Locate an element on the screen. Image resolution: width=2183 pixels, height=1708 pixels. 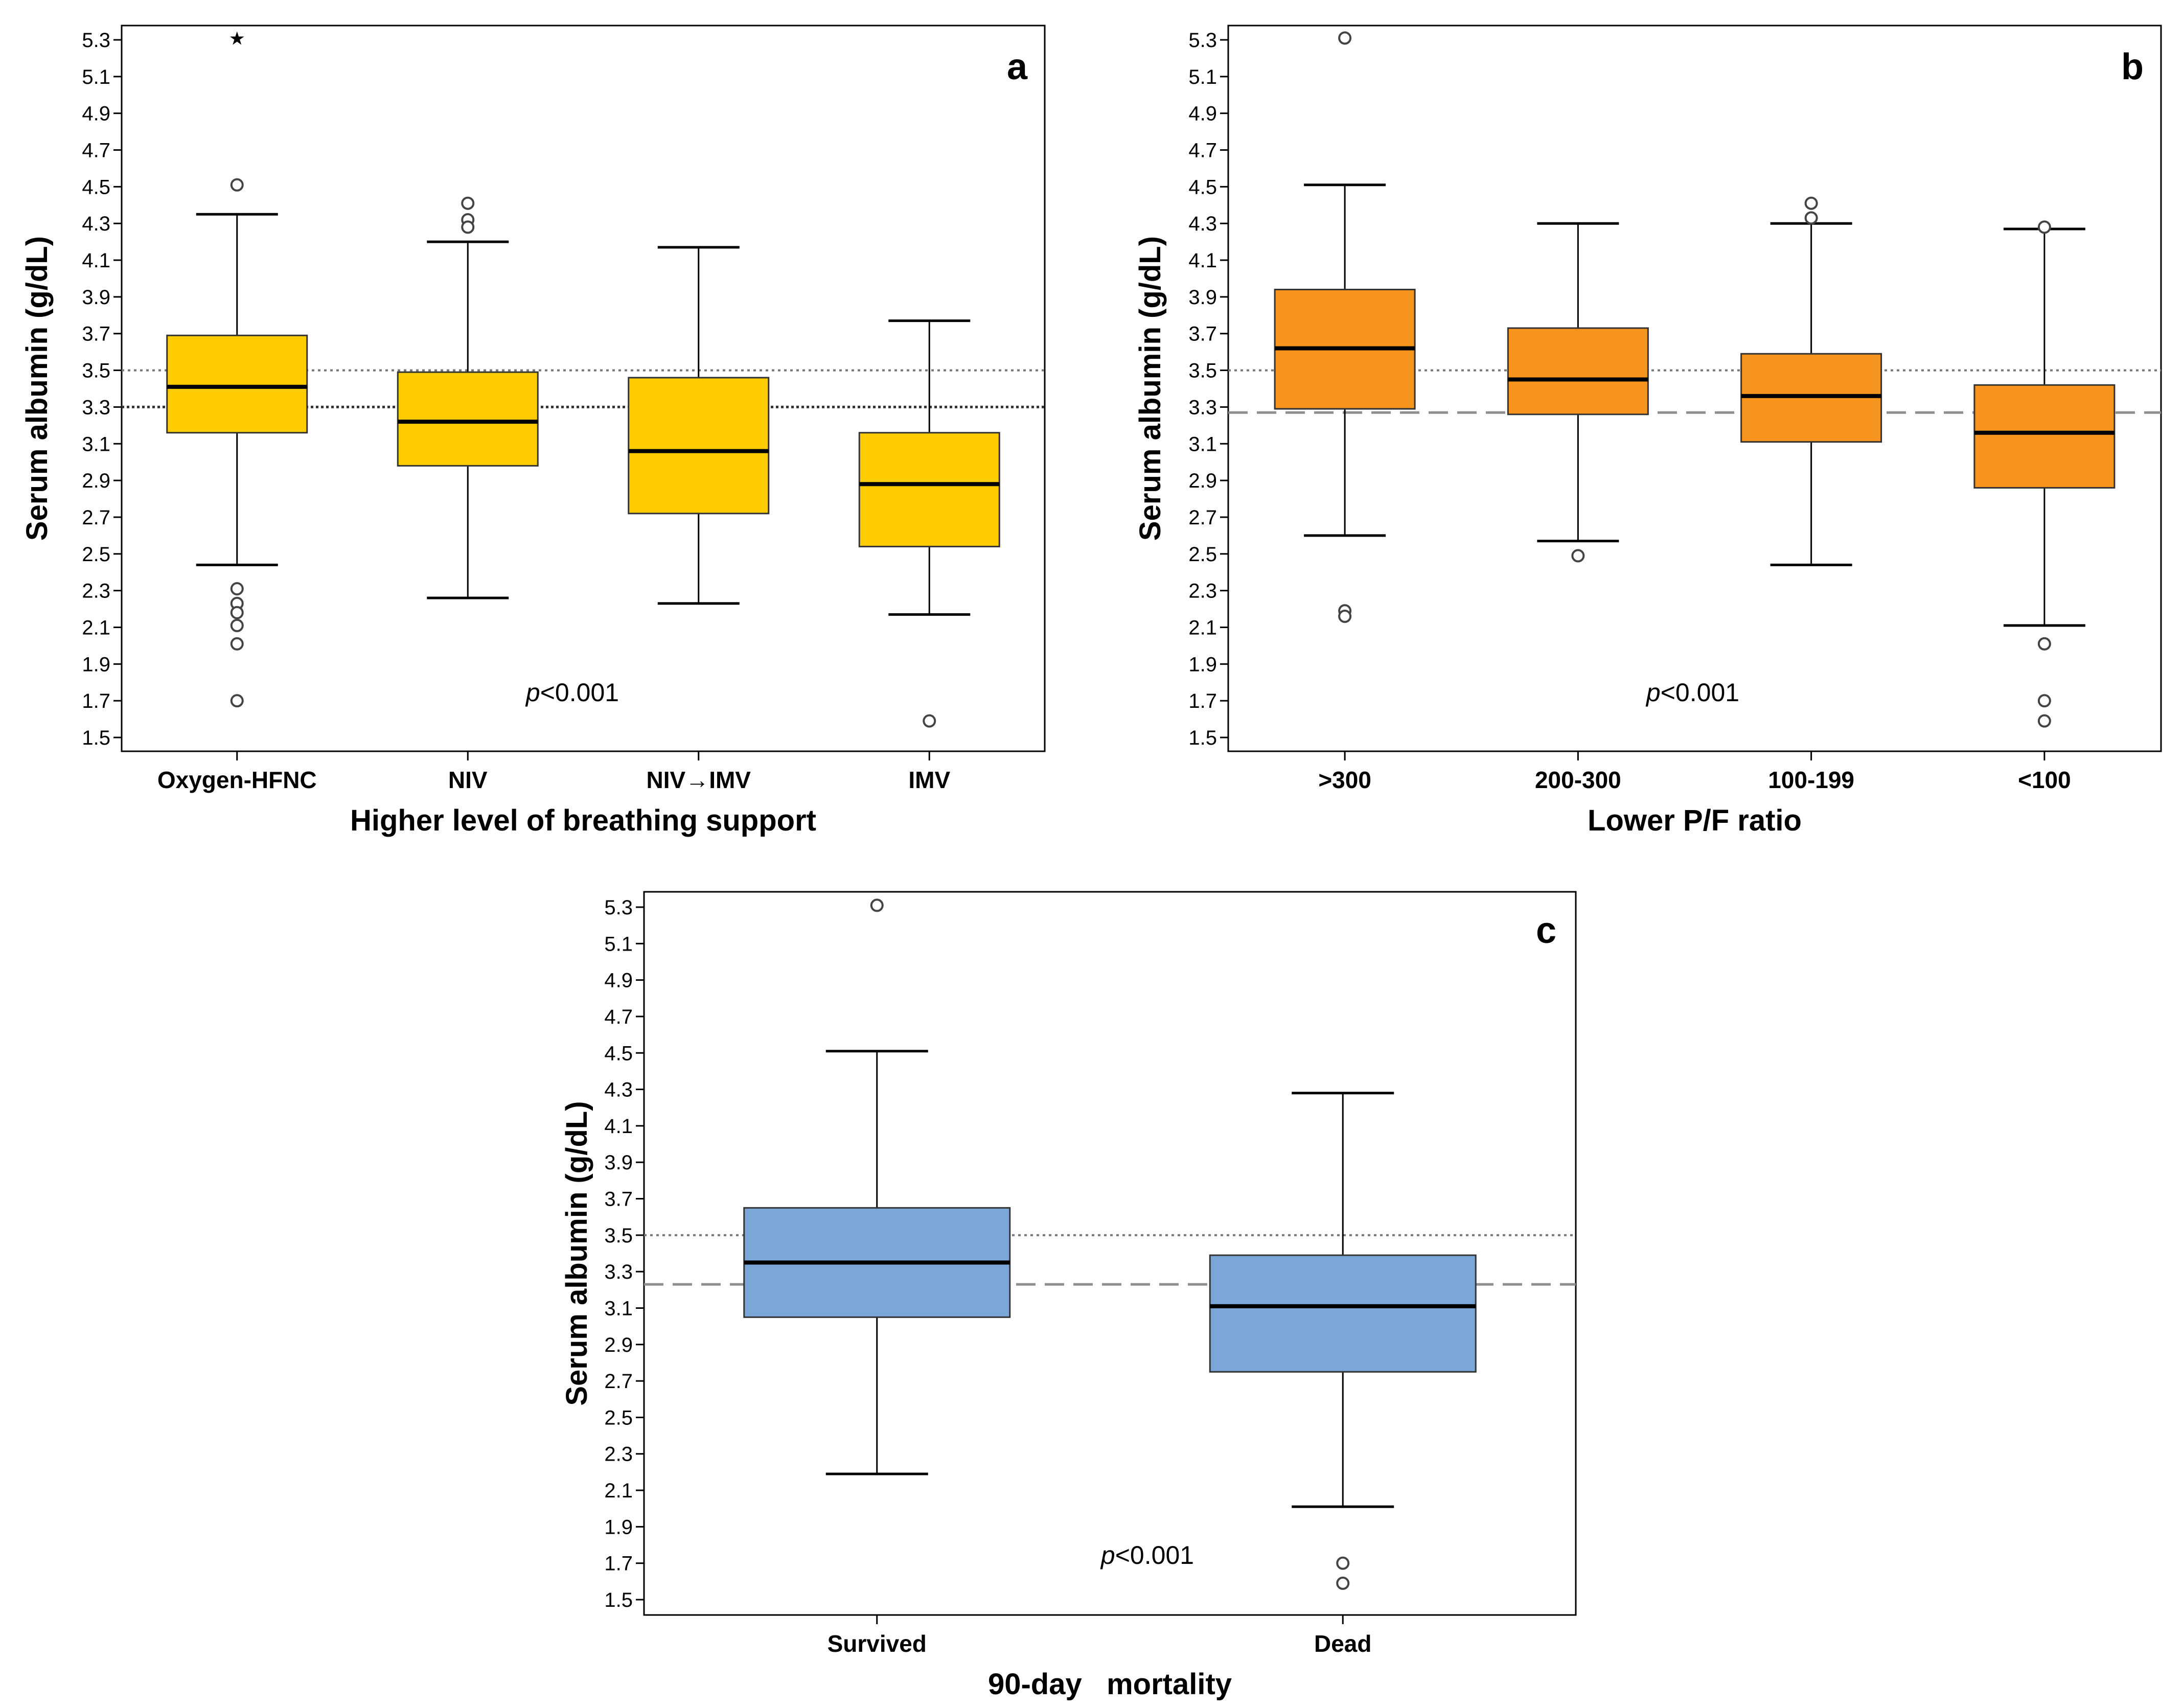
box-a-0: Oxygen-HFNC ★ is located at coordinates (237, 411).